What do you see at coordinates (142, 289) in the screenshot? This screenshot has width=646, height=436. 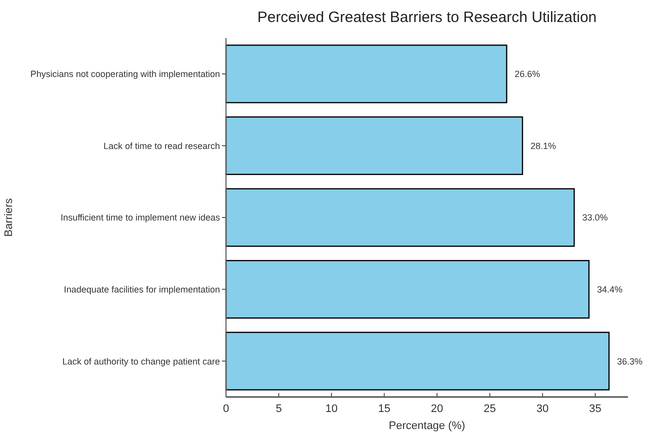 I see `y-tick-label: Inadequate facilities for implementation` at bounding box center [142, 289].